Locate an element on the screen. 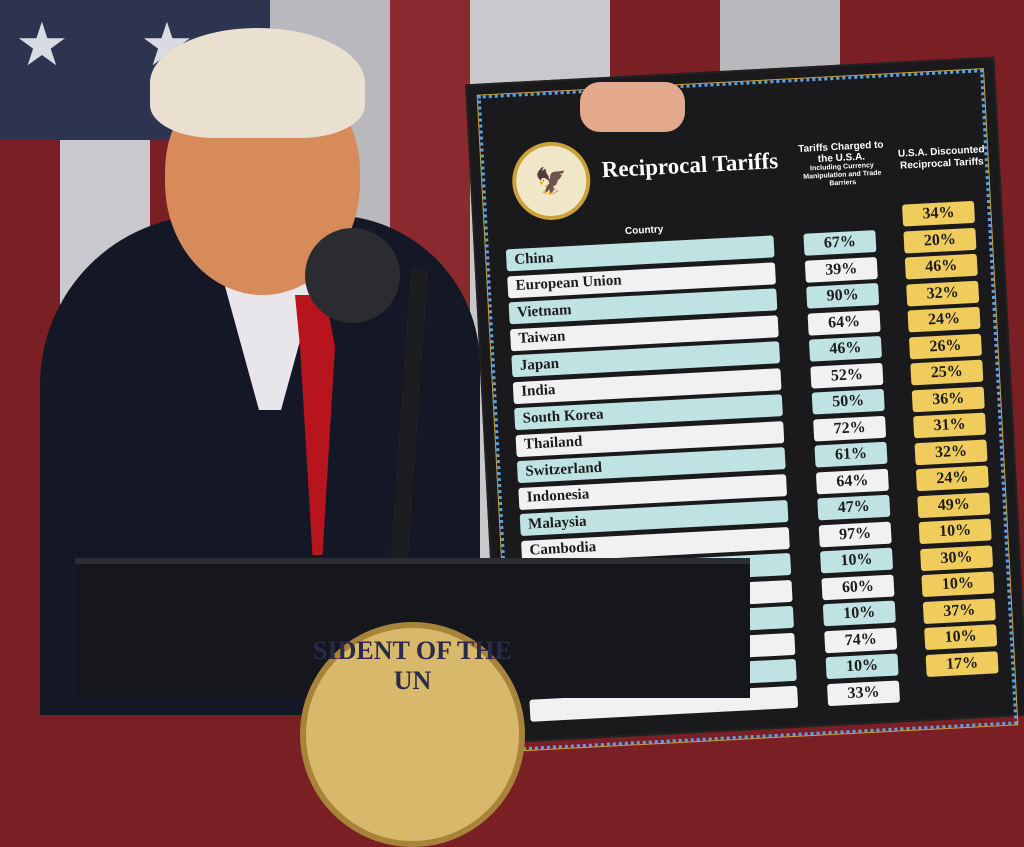  discounted-tariff-value: 26% is located at coordinates (945, 346).